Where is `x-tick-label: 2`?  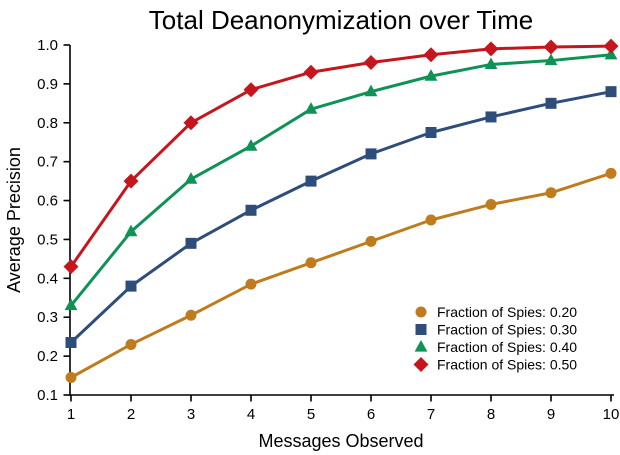 x-tick-label: 2 is located at coordinates (131, 414).